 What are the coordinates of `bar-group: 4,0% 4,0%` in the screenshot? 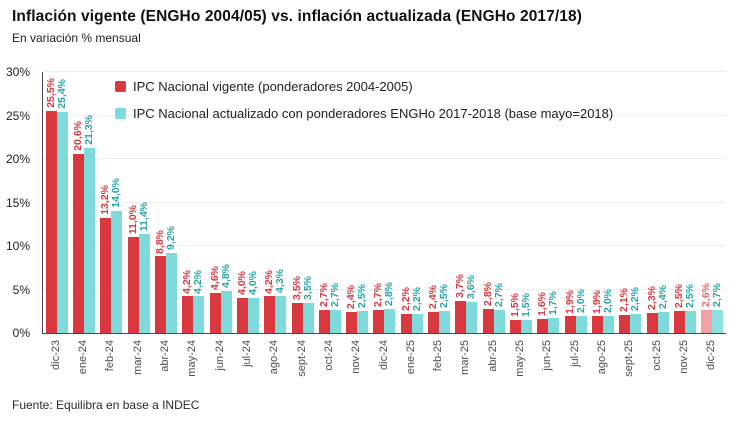 It's located at (247, 202).